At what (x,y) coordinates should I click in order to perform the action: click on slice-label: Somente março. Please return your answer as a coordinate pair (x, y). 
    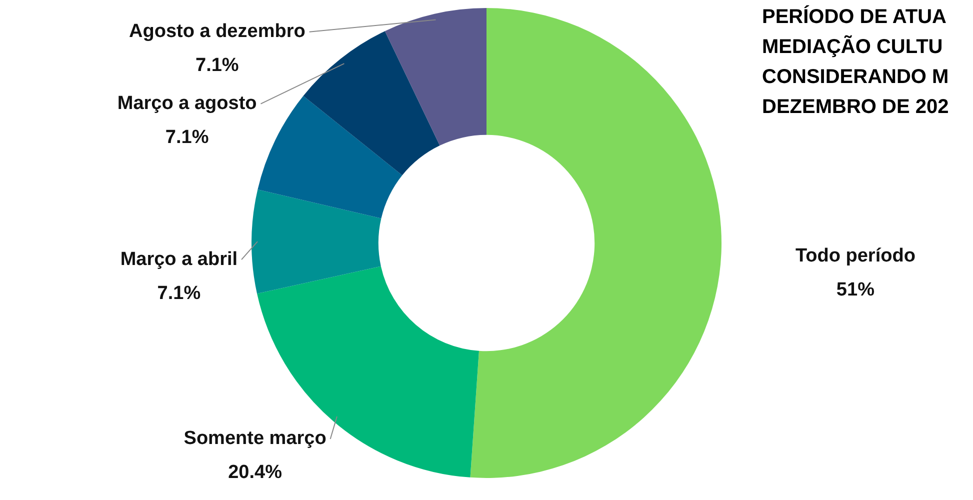
    Looking at the image, I should click on (255, 439).